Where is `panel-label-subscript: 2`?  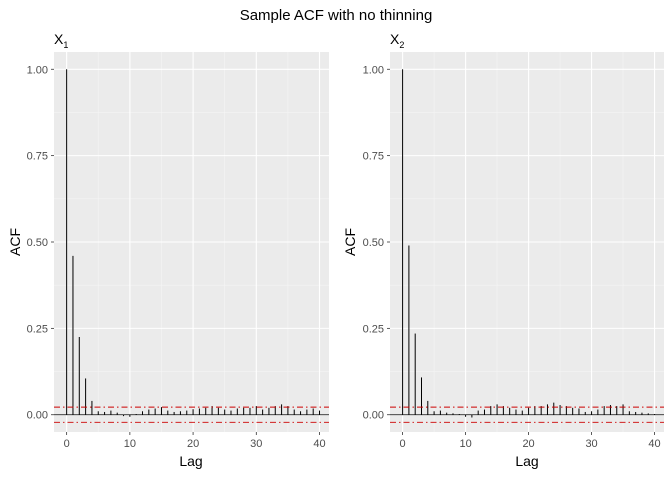 panel-label-subscript: 2 is located at coordinates (401, 45).